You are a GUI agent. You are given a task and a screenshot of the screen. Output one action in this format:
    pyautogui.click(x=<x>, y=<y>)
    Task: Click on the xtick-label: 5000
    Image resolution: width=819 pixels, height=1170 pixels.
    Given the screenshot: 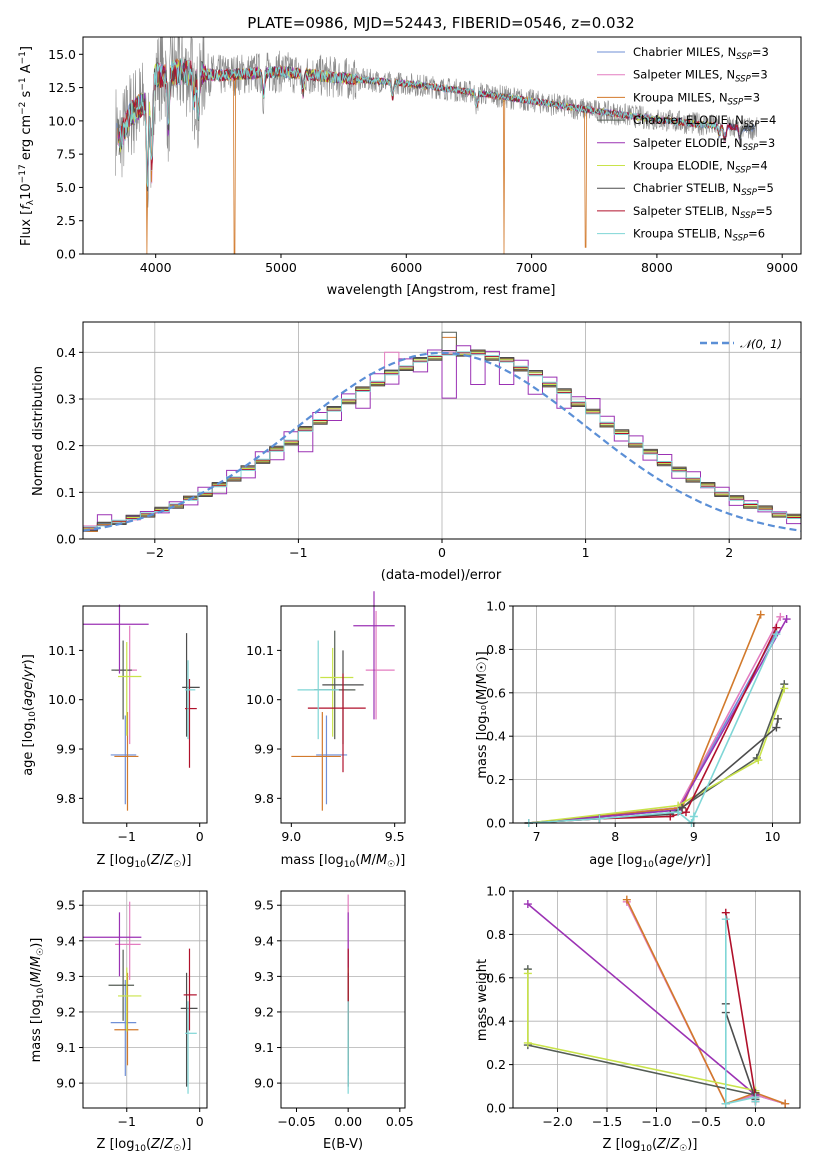 What is the action you would take?
    pyautogui.click(x=281, y=267)
    